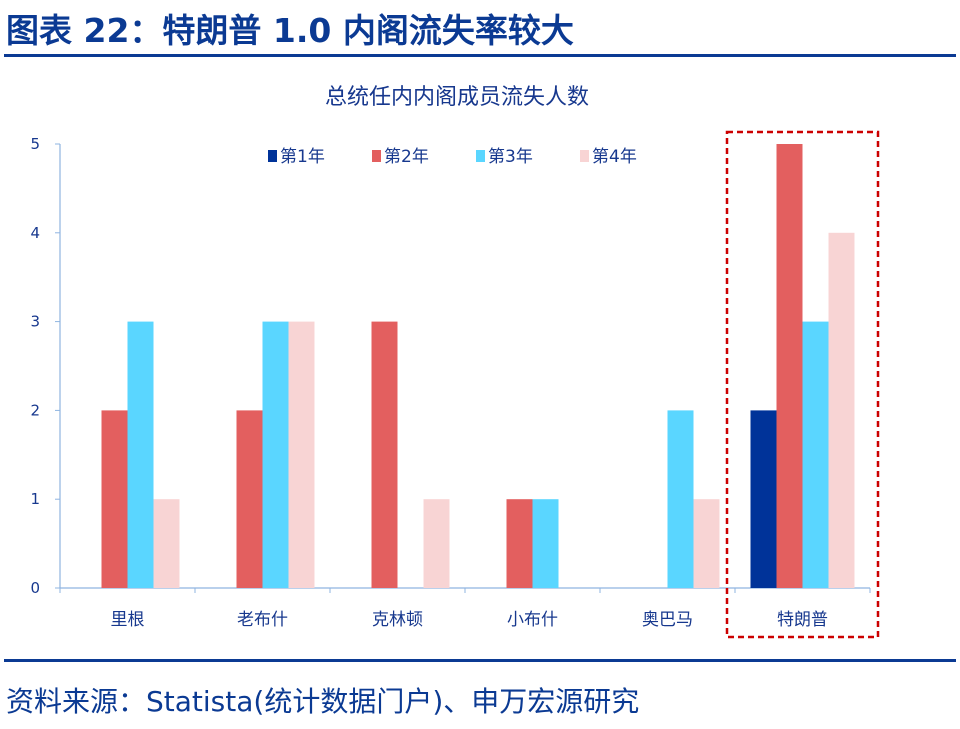  Describe the element at coordinates (397, 620) in the screenshot. I see `x-category-label: 克林顿` at that location.